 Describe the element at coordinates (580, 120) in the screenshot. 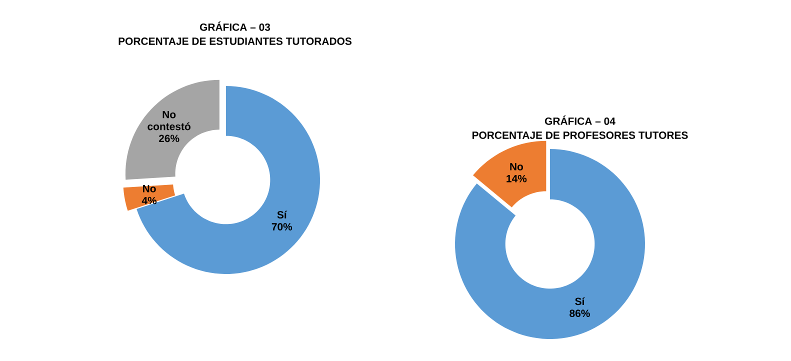

I see `chart-title: GRÁFICA – 04` at that location.